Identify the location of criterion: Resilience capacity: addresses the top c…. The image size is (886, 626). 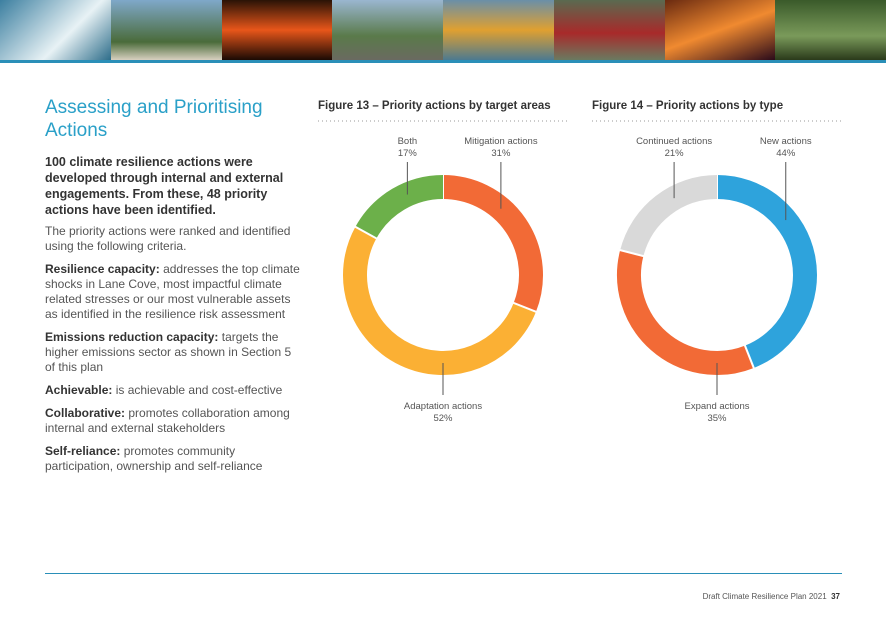
(174, 292).